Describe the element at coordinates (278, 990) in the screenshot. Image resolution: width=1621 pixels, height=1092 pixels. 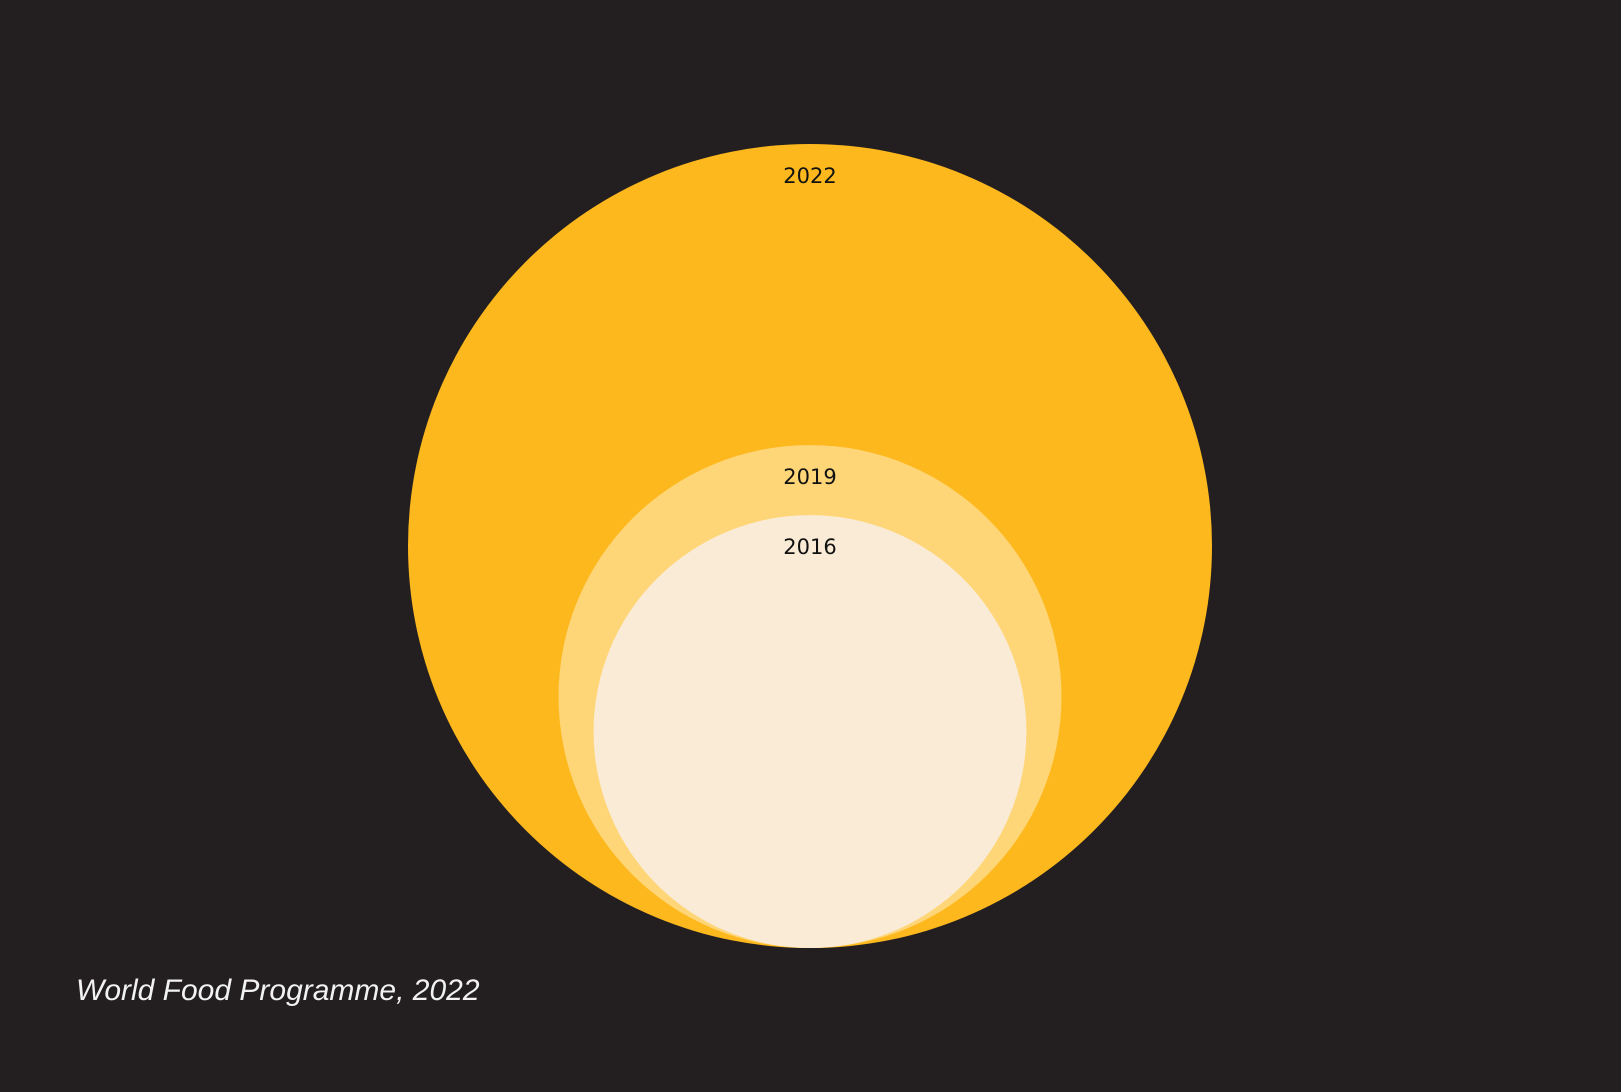
I see `source: World Food Programme, 2022` at that location.